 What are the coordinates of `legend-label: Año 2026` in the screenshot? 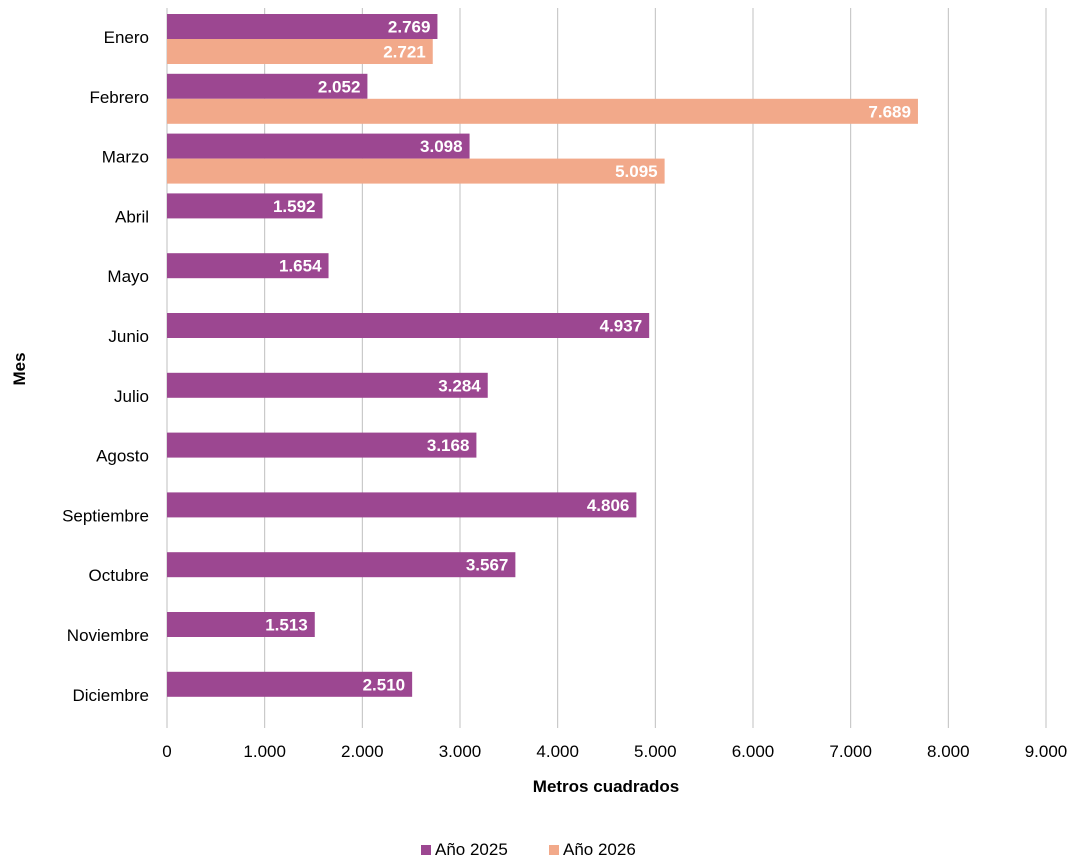 It's located at (599, 849).